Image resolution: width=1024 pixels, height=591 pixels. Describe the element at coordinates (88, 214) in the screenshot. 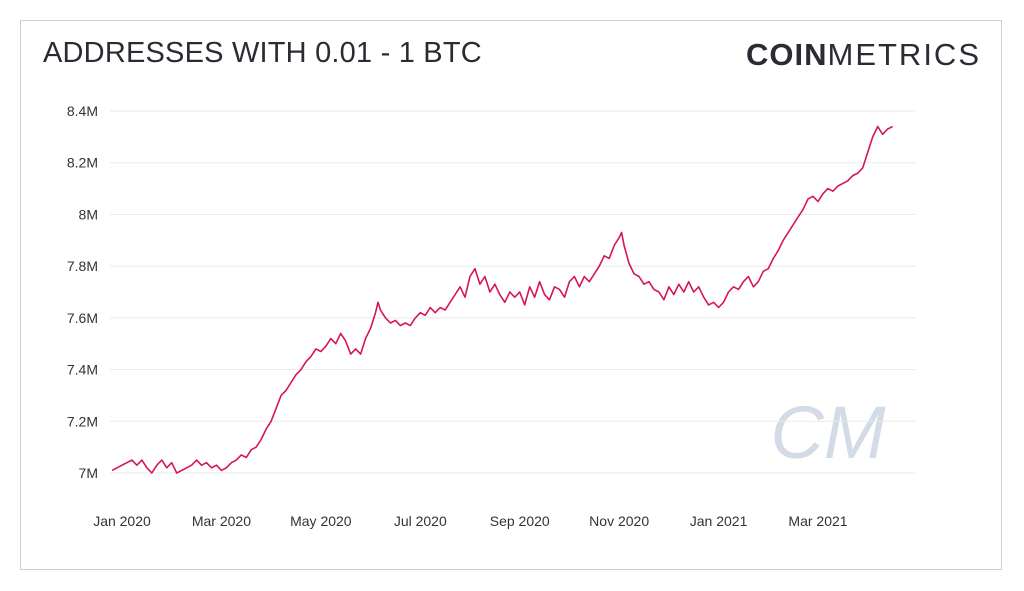

I see `y-tick-label: 8M` at that location.